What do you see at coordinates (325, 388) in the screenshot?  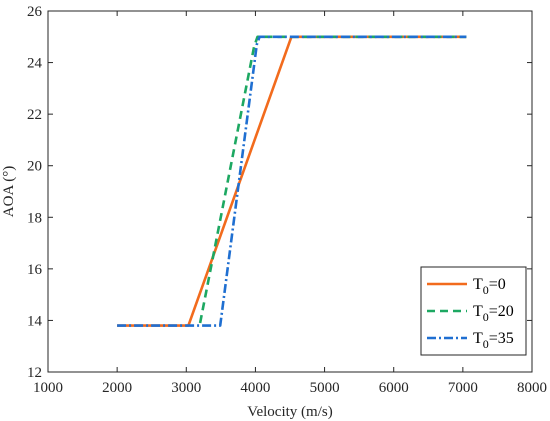 I see `x-tick-label: 5000` at bounding box center [325, 388].